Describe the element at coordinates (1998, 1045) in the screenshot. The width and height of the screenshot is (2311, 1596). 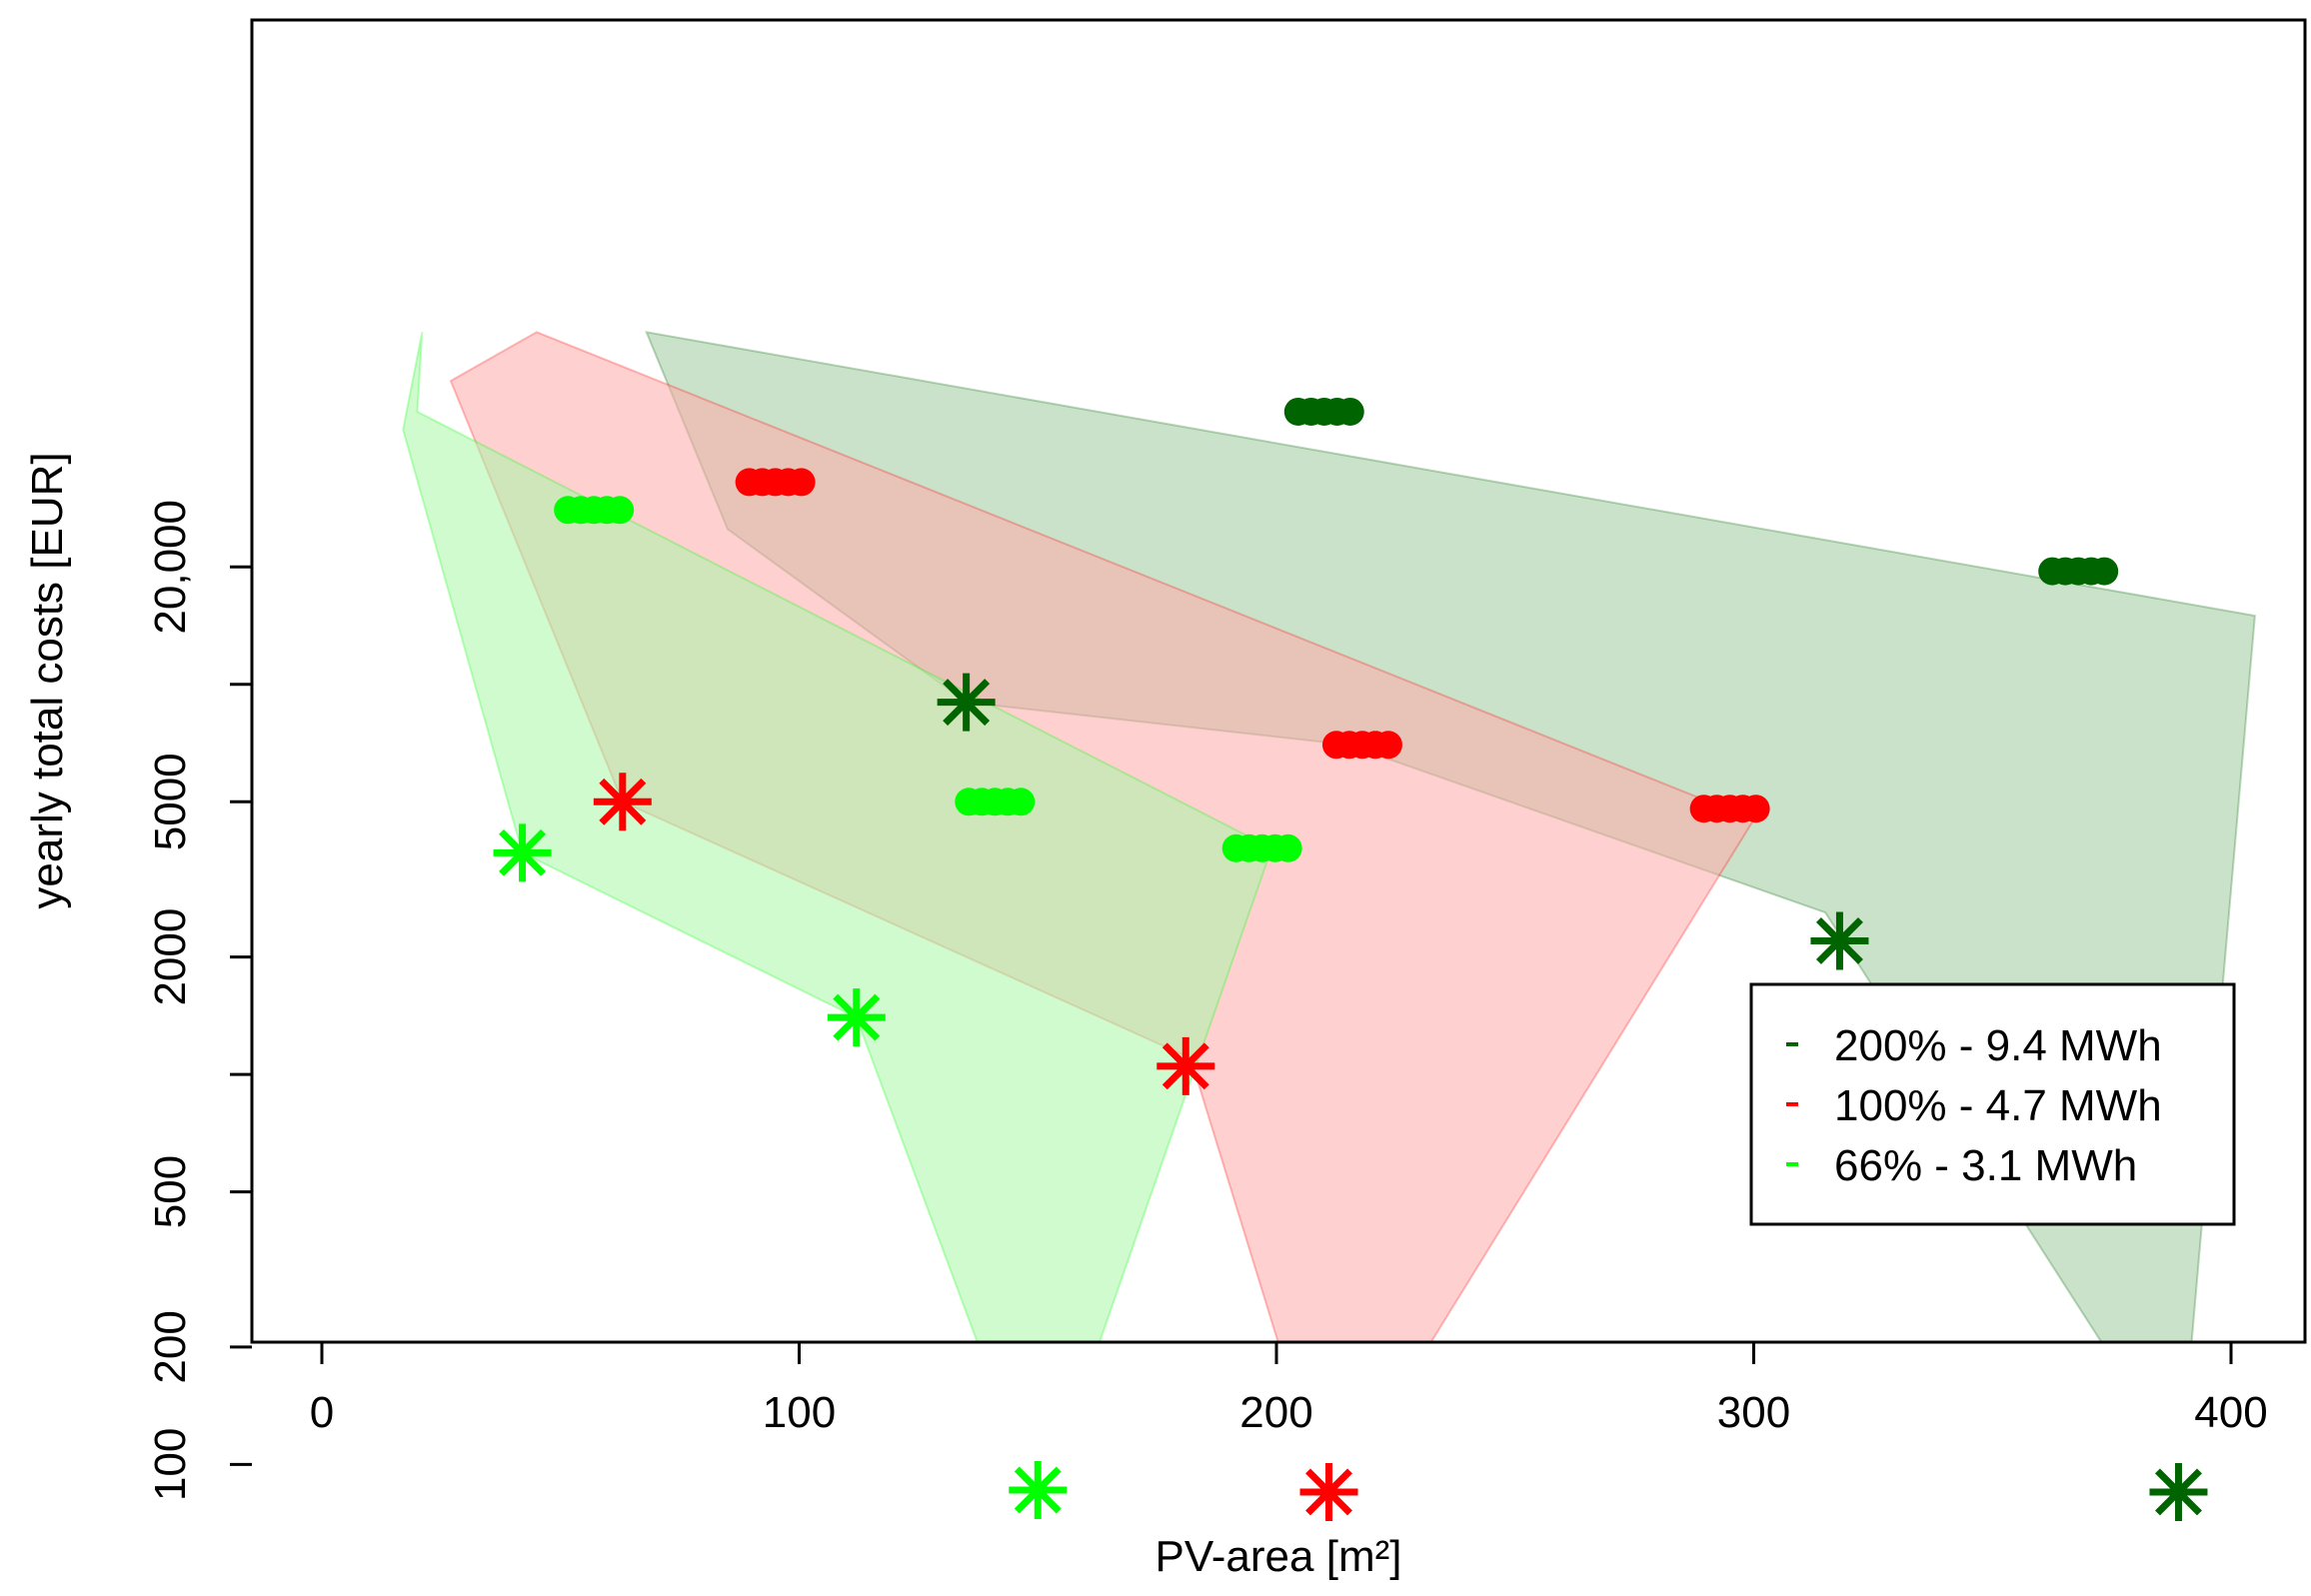
I see `legend-label-0: 200% - 9.4 MWh` at that location.